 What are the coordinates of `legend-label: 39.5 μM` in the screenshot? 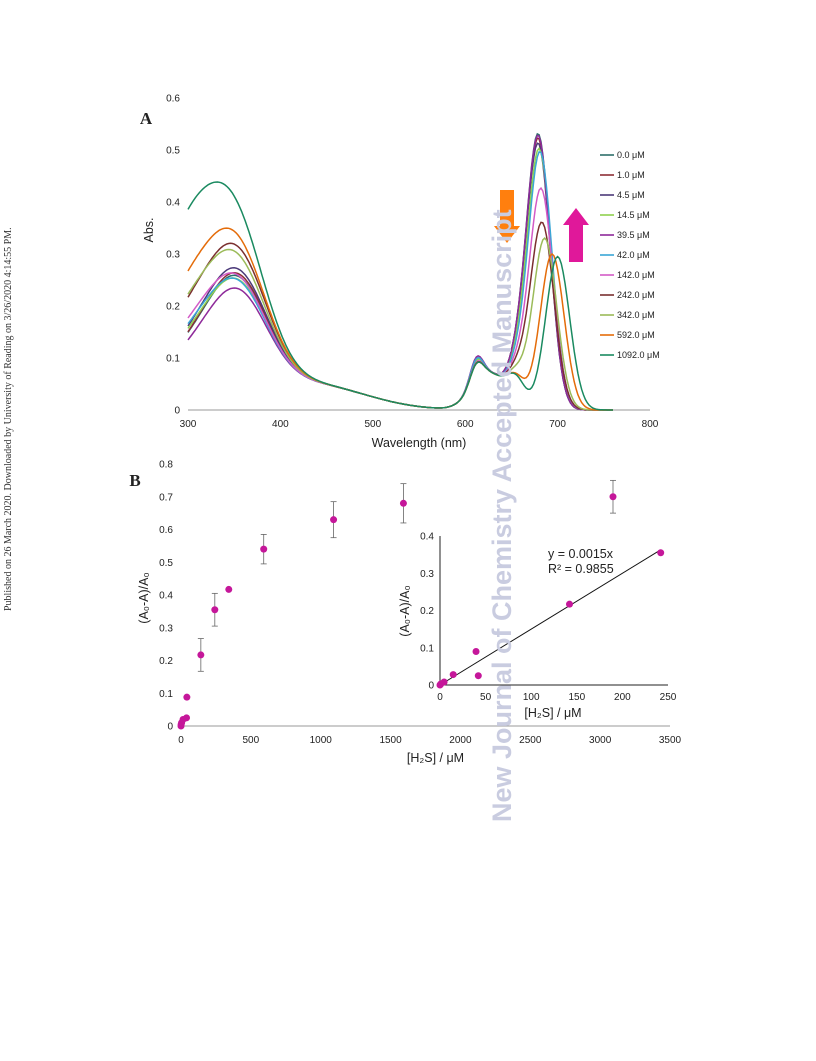 It's located at (633, 235).